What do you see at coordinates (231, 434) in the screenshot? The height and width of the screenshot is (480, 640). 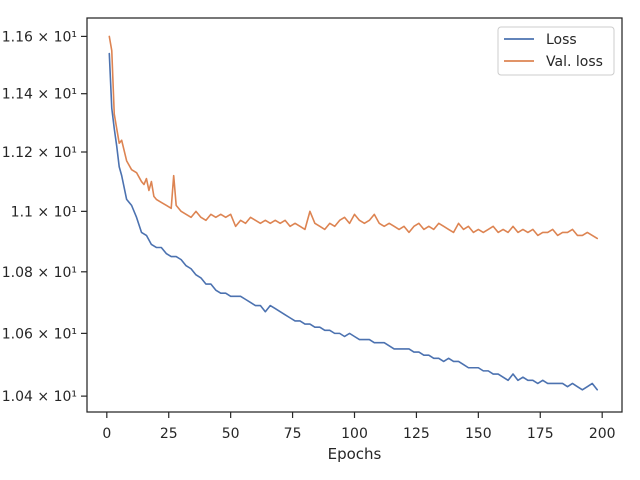 I see `x-tick-label: 50` at bounding box center [231, 434].